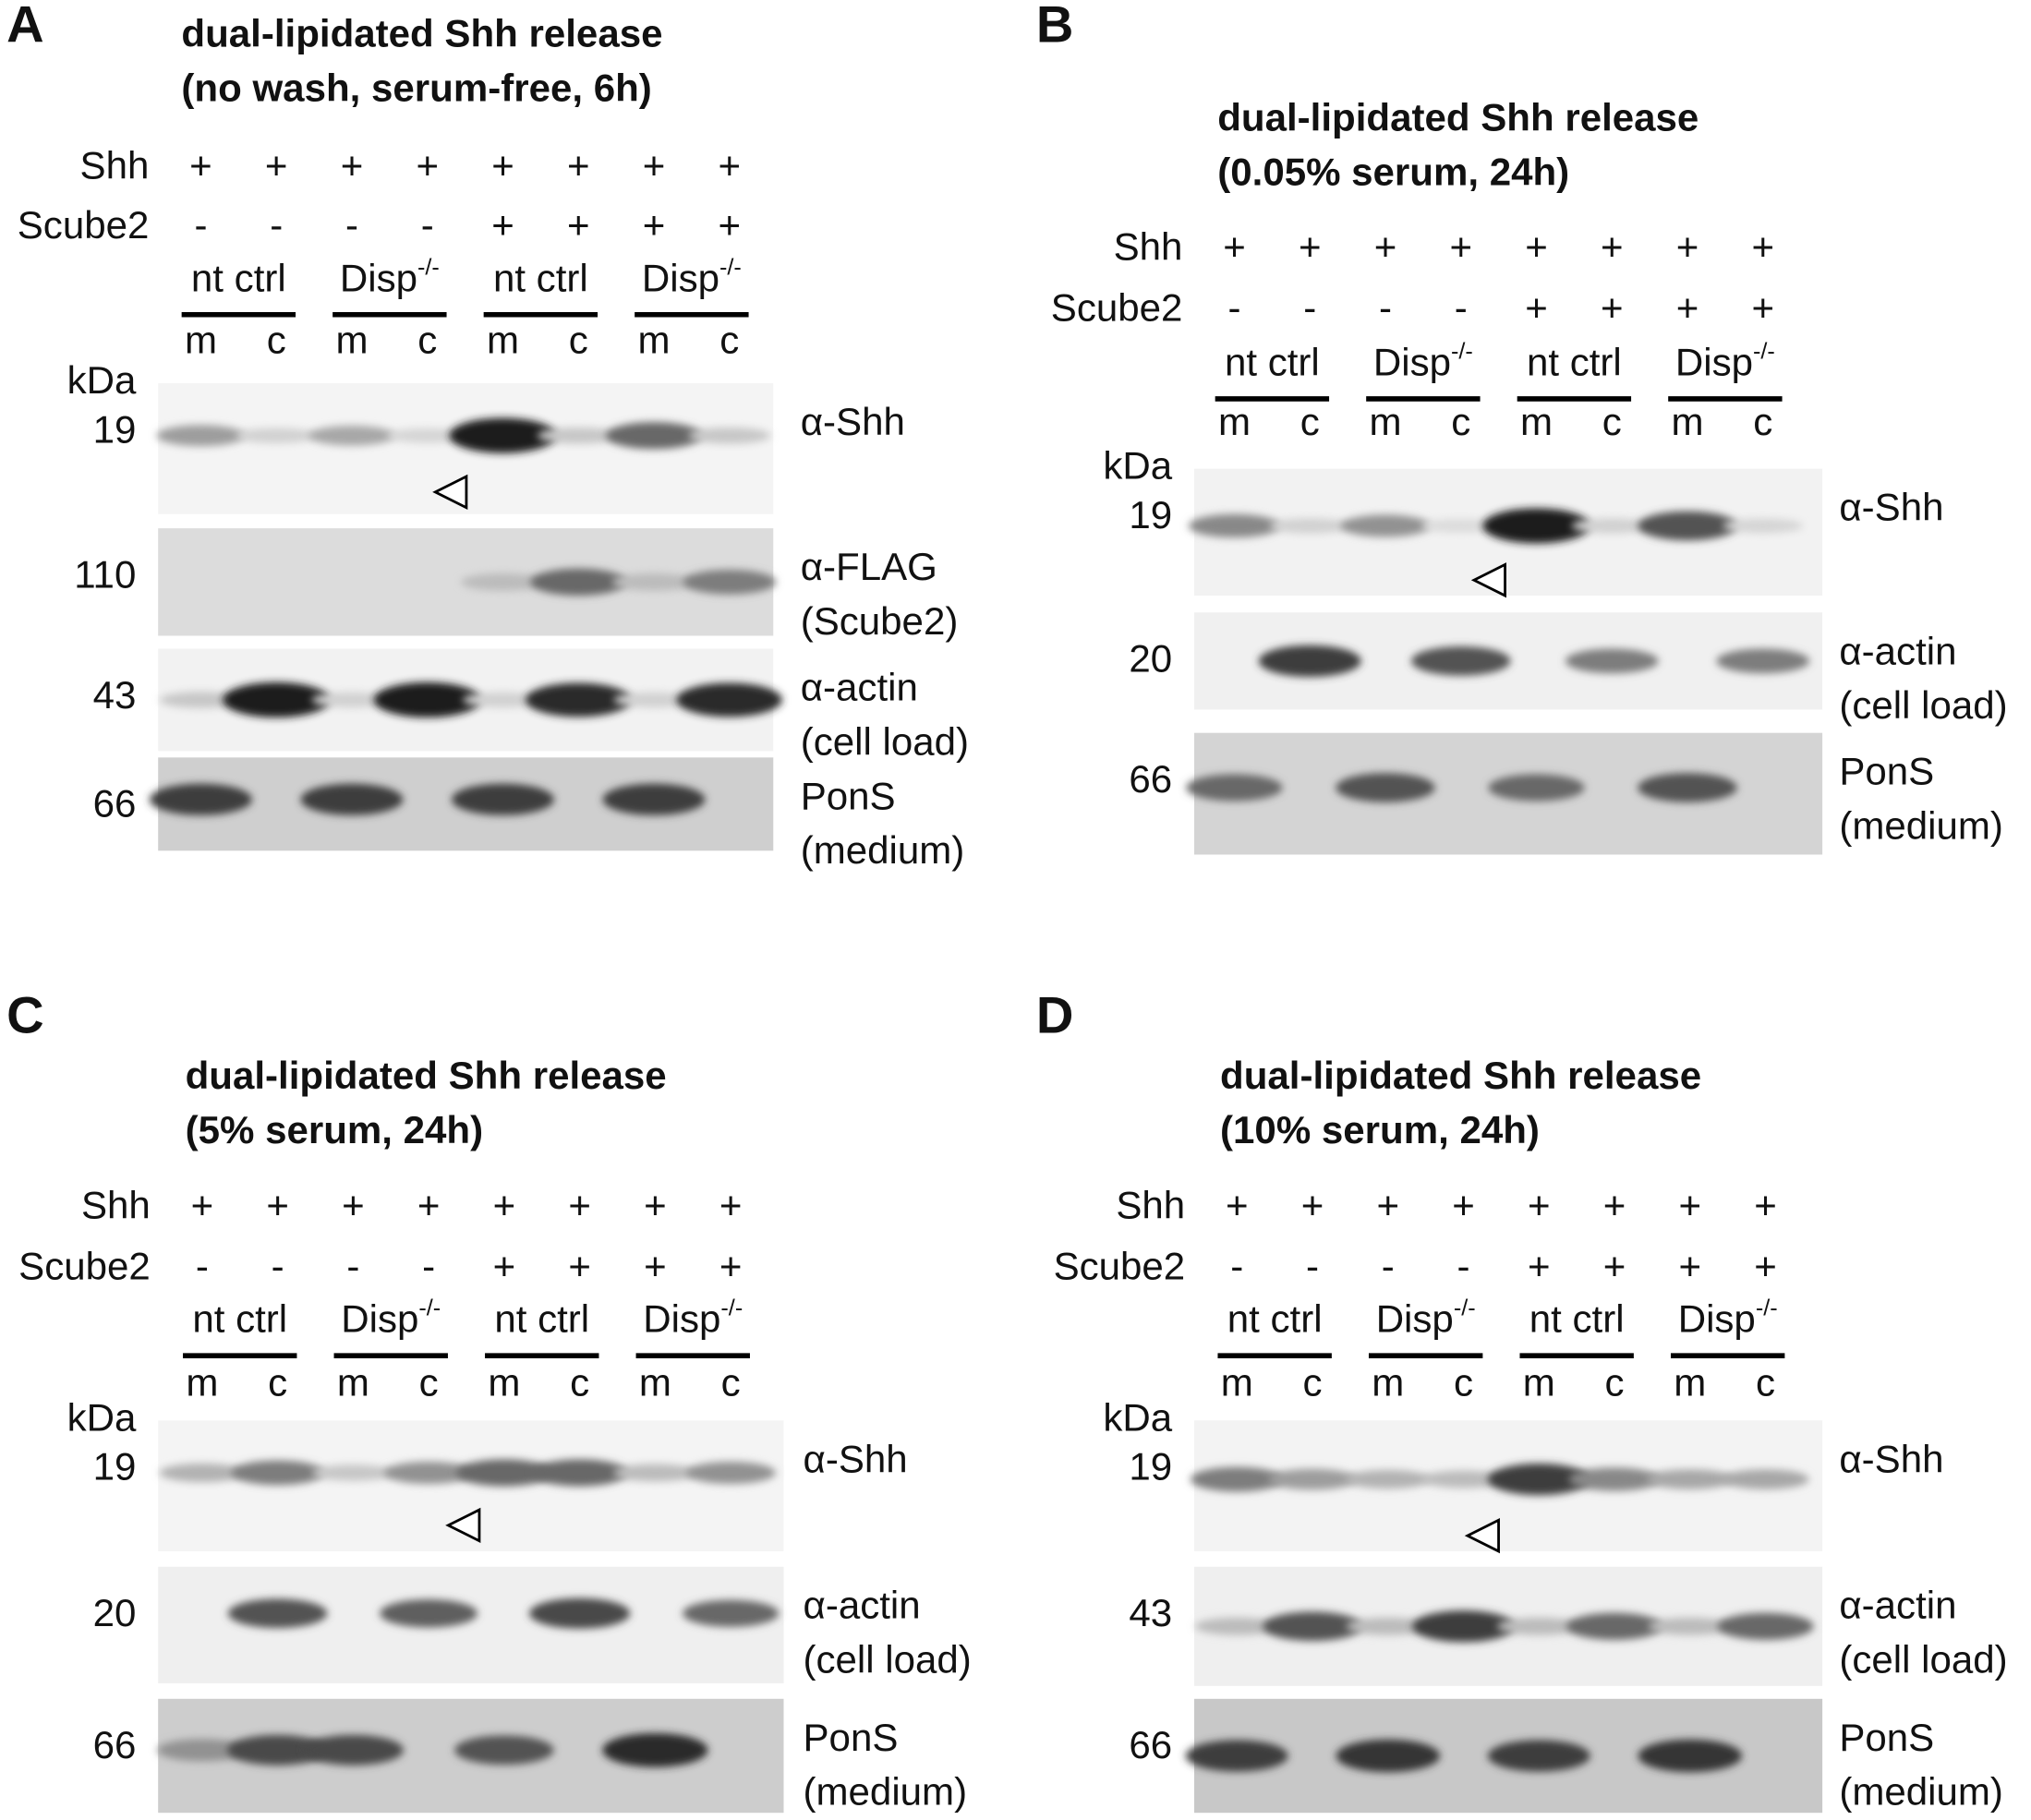 The width and height of the screenshot is (2031, 1820). Describe the element at coordinates (1574, 362) in the screenshot. I see `group-label: nt ctrl` at that location.